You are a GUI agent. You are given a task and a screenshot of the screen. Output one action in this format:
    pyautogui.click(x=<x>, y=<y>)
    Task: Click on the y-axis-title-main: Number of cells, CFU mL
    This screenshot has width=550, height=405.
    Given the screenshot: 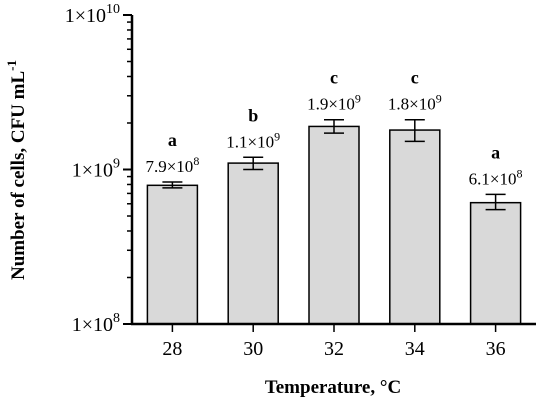 What is the action you would take?
    pyautogui.click(x=18, y=175)
    